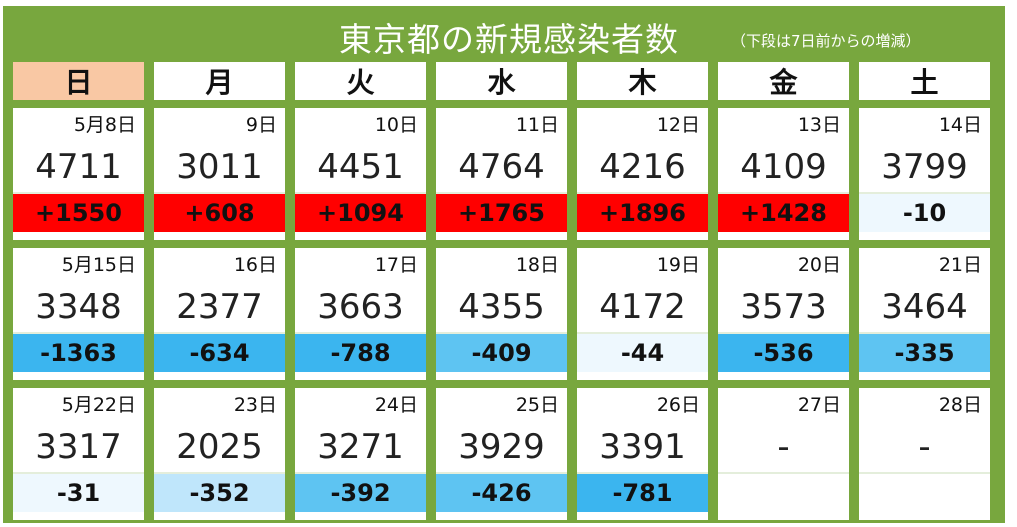 The height and width of the screenshot is (527, 1017). What do you see at coordinates (219, 307) in the screenshot?
I see `new-cases-count: 2377` at bounding box center [219, 307].